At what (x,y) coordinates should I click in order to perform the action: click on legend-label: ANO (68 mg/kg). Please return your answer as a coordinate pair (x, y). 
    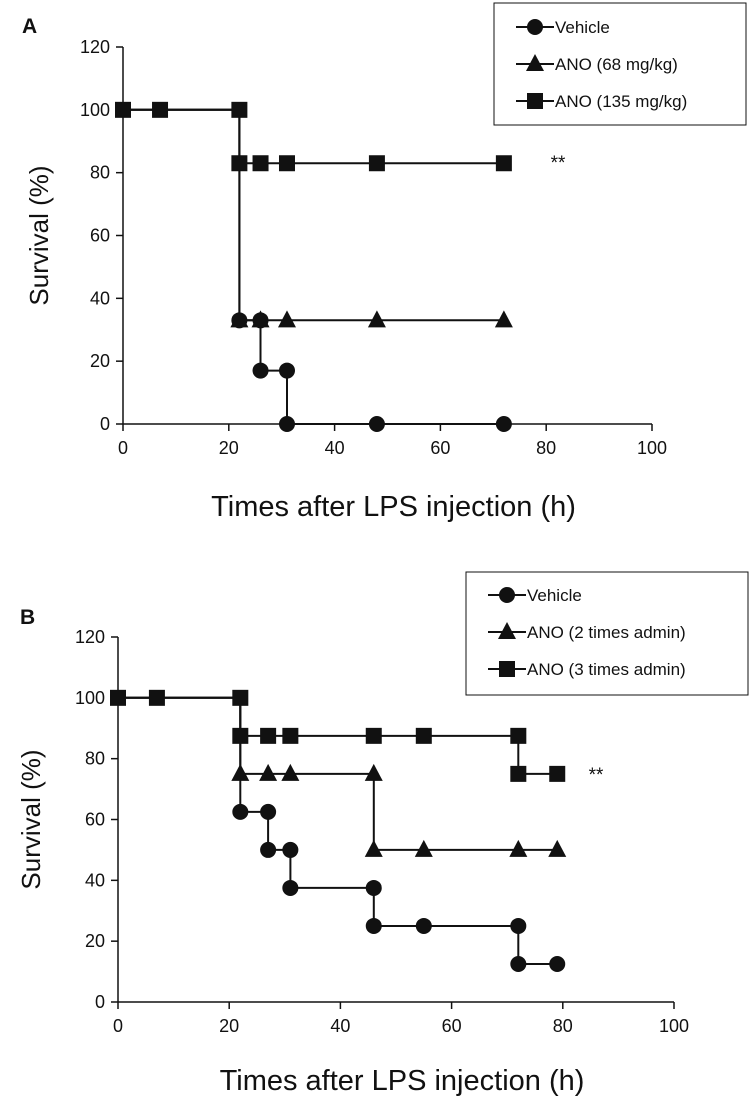
    Looking at the image, I should click on (616, 64).